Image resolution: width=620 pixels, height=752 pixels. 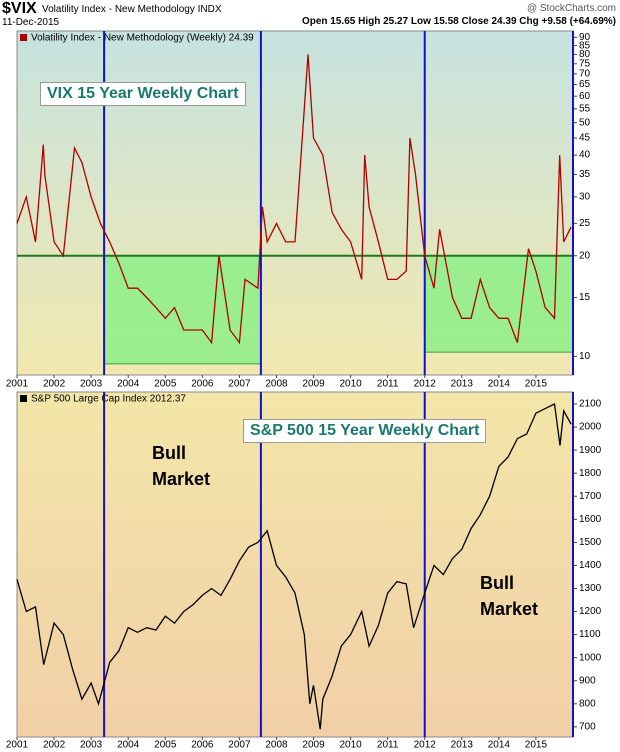 What do you see at coordinates (19, 8) in the screenshot?
I see `symbol: $VIX` at bounding box center [19, 8].